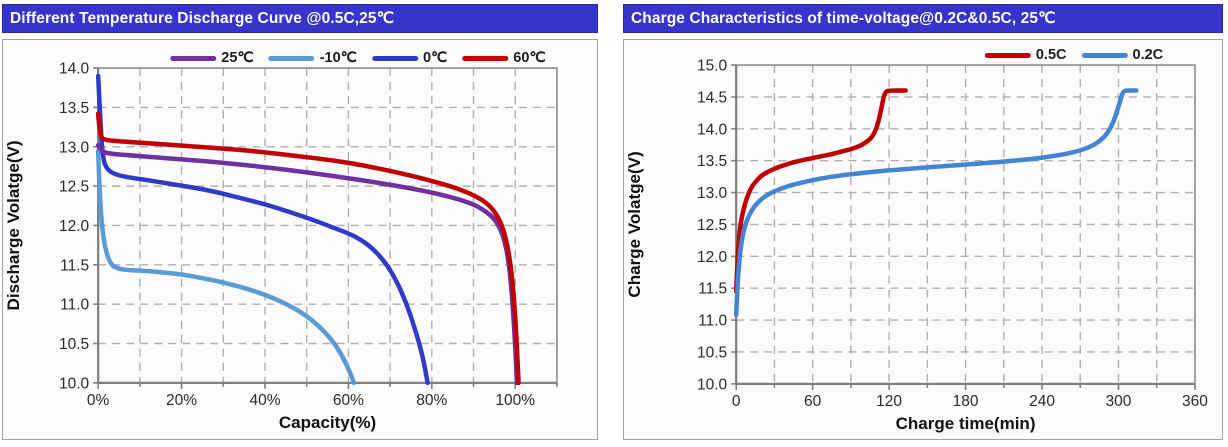  I want to click on legend-label: 0℃, so click(435, 58).